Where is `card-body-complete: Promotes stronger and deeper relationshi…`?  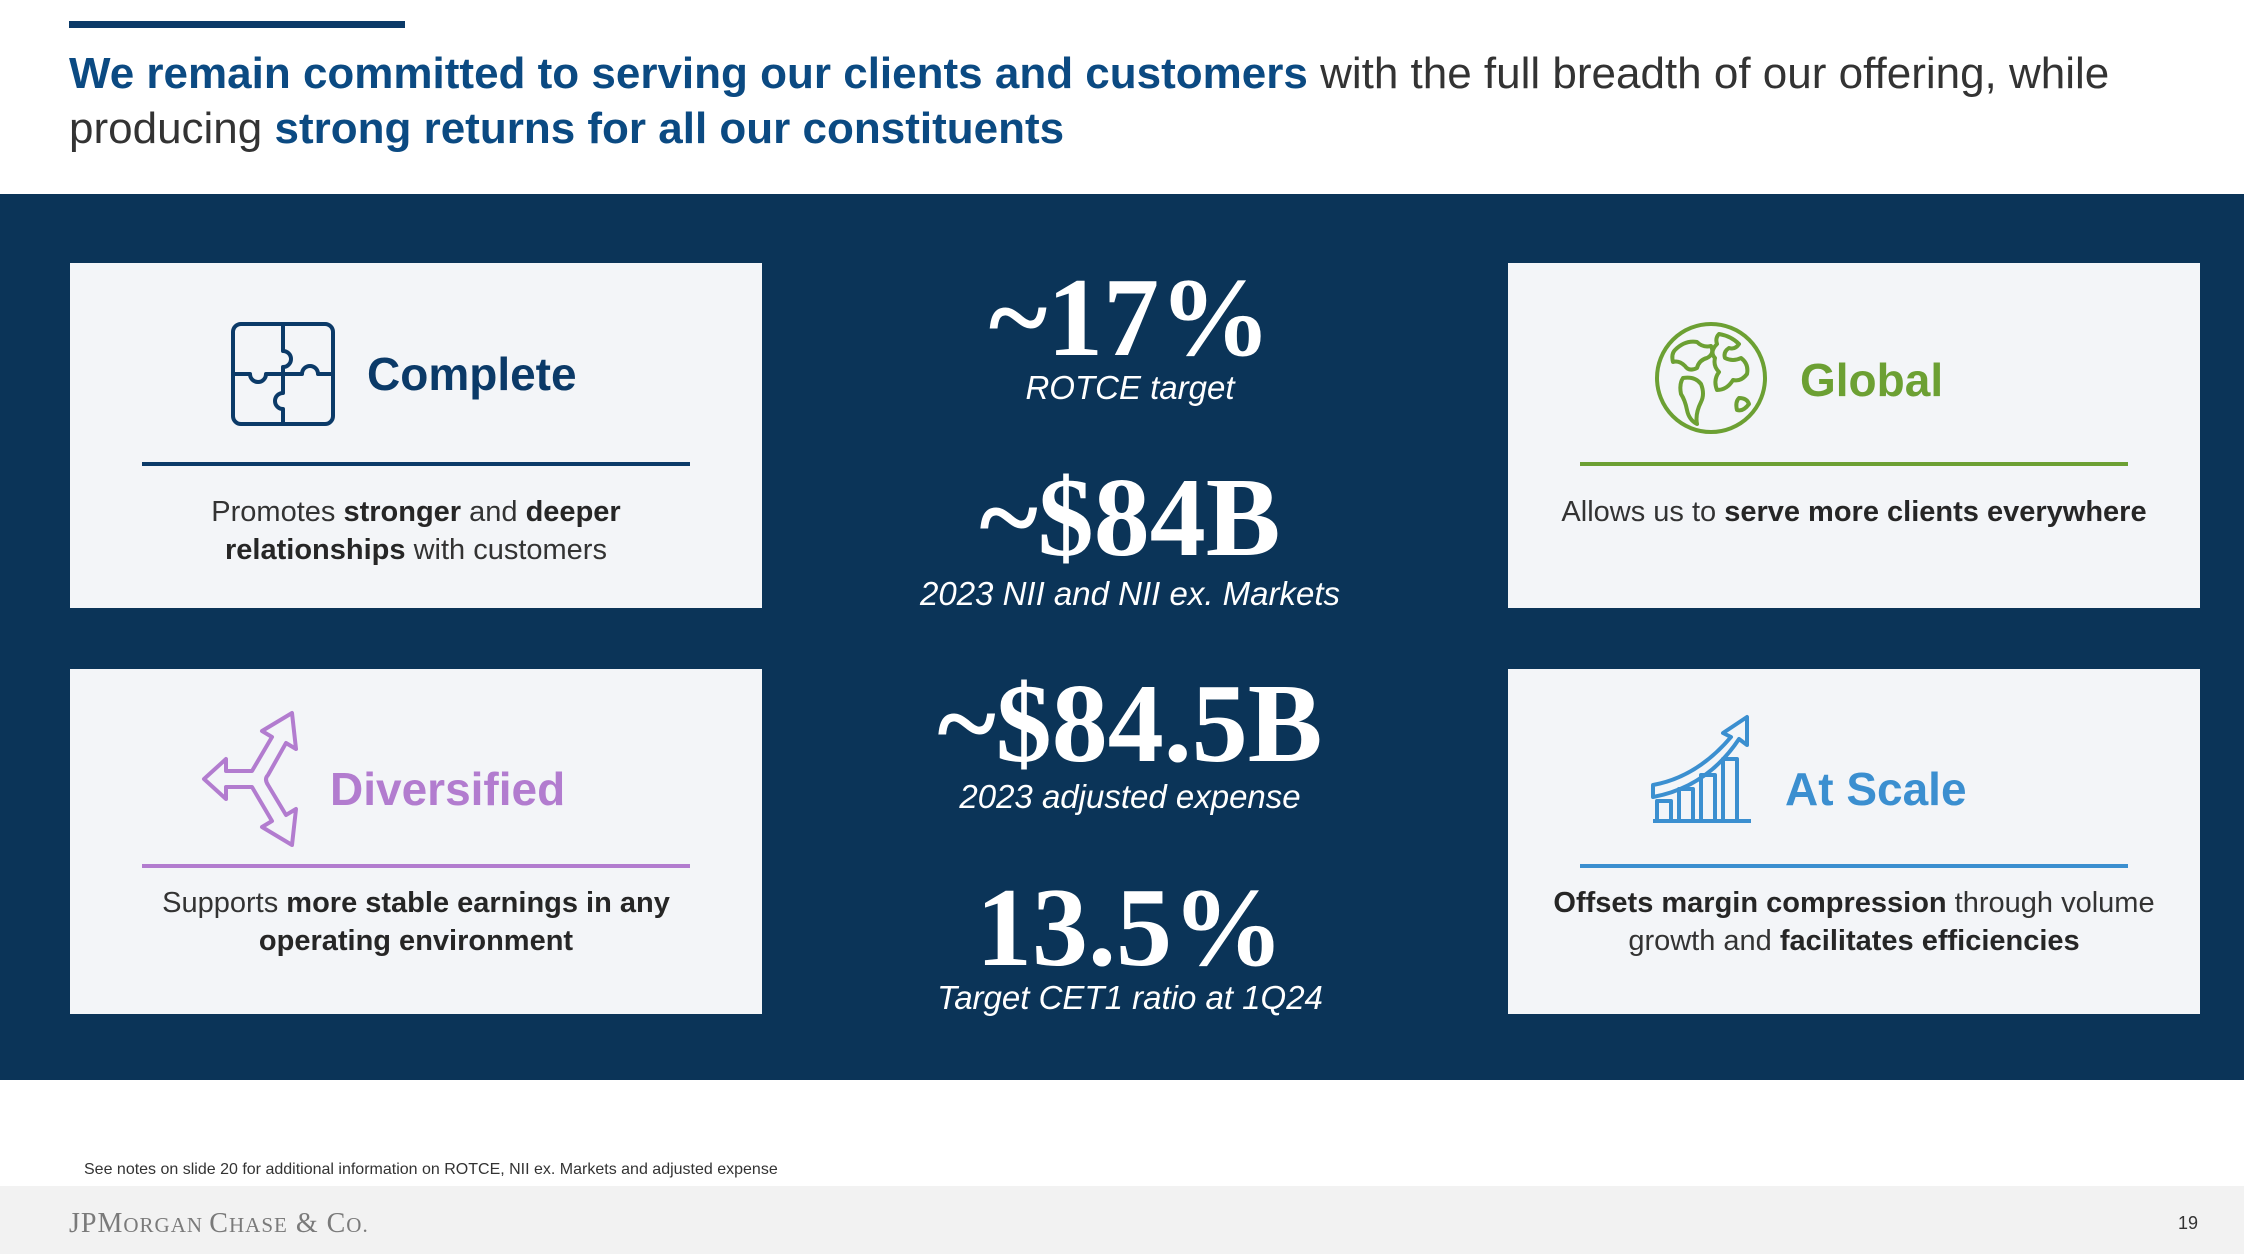
card-body-complete: Promotes stronger and deeper relationshi… is located at coordinates (416, 531).